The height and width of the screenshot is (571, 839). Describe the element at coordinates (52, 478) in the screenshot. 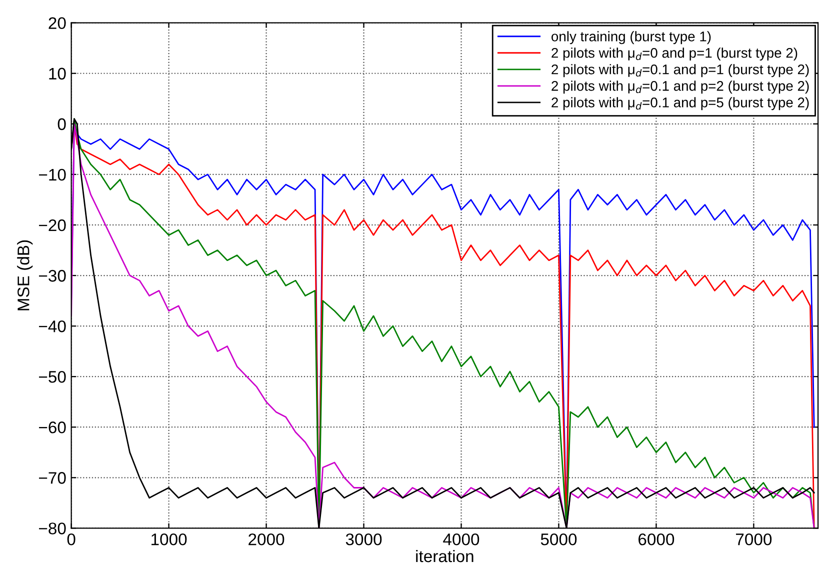

I see `y-tick-label: −70` at that location.